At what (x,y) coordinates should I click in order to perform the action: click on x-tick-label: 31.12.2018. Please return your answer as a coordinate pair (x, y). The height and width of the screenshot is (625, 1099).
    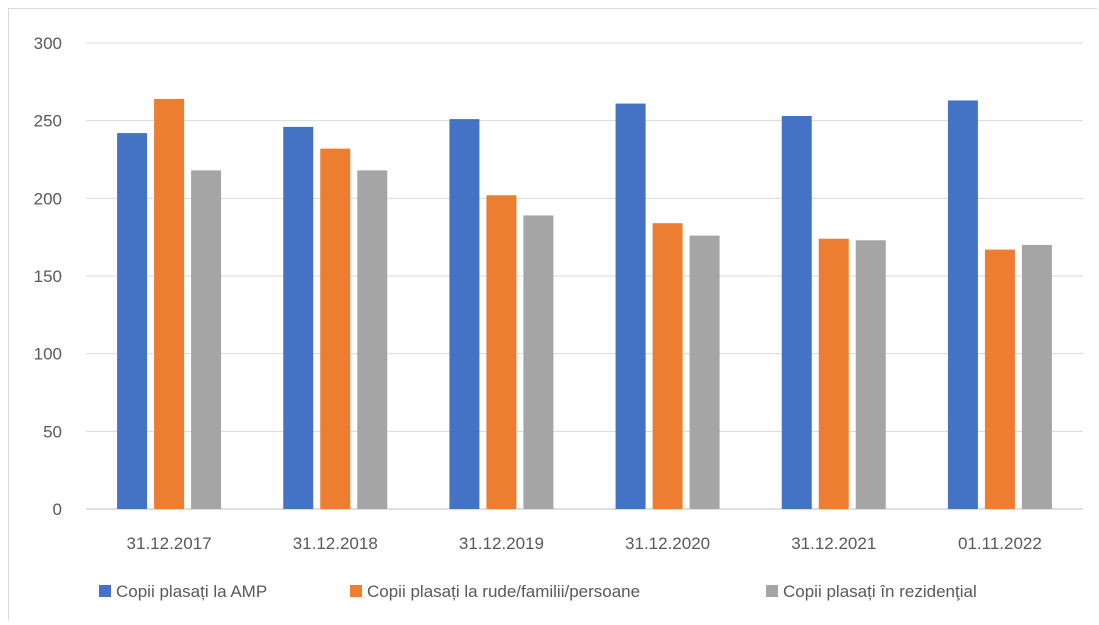
    Looking at the image, I should click on (335, 543).